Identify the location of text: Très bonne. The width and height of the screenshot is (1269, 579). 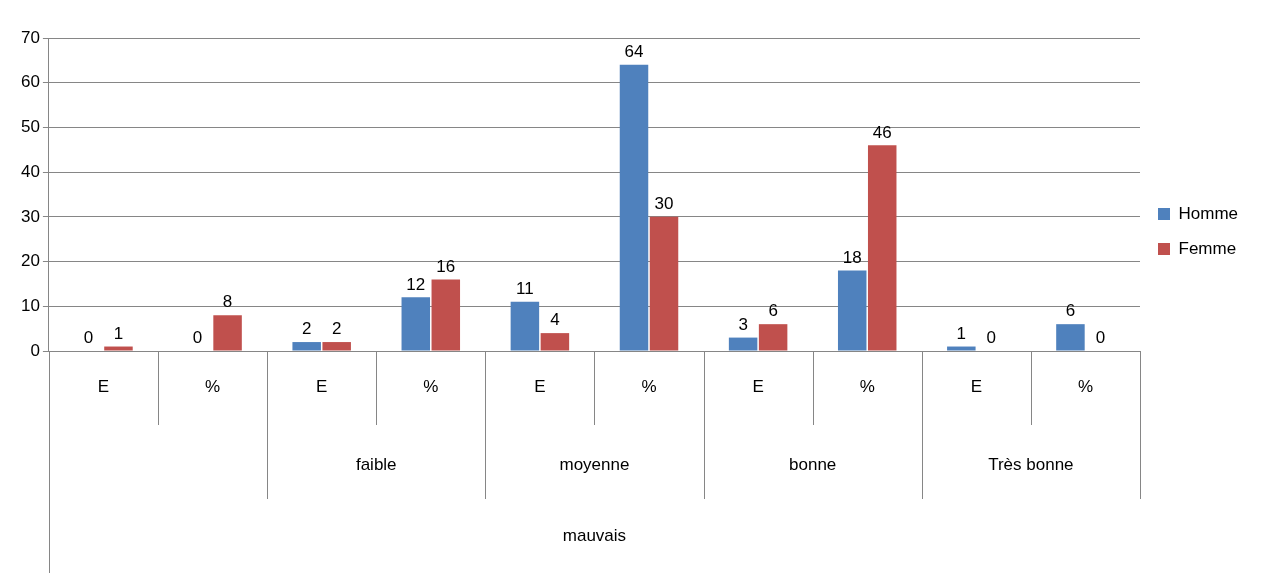
(1031, 465).